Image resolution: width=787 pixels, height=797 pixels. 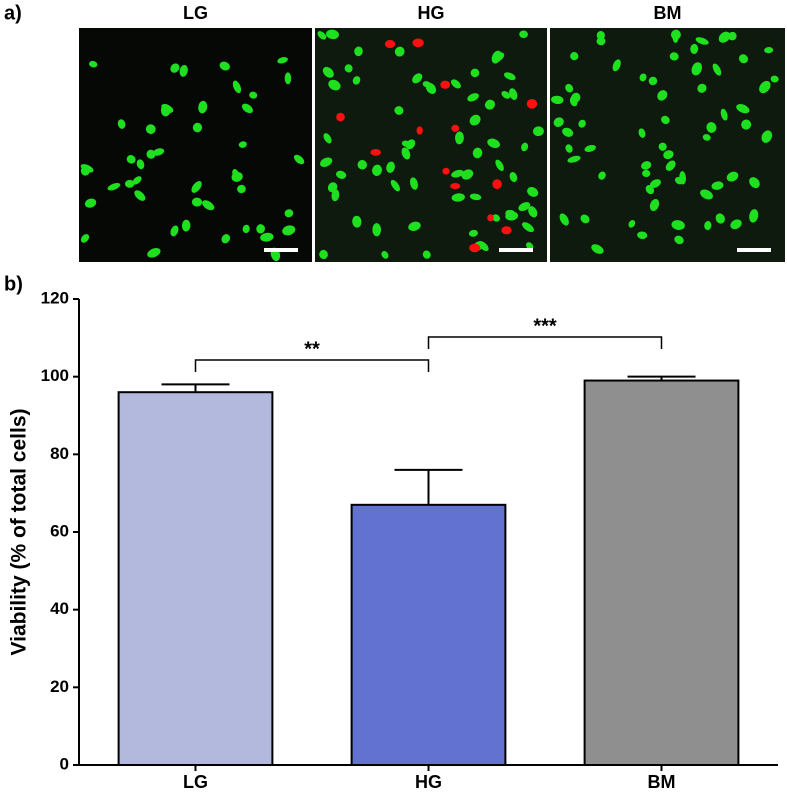 What do you see at coordinates (13, 284) in the screenshot?
I see `panel-label: b)` at bounding box center [13, 284].